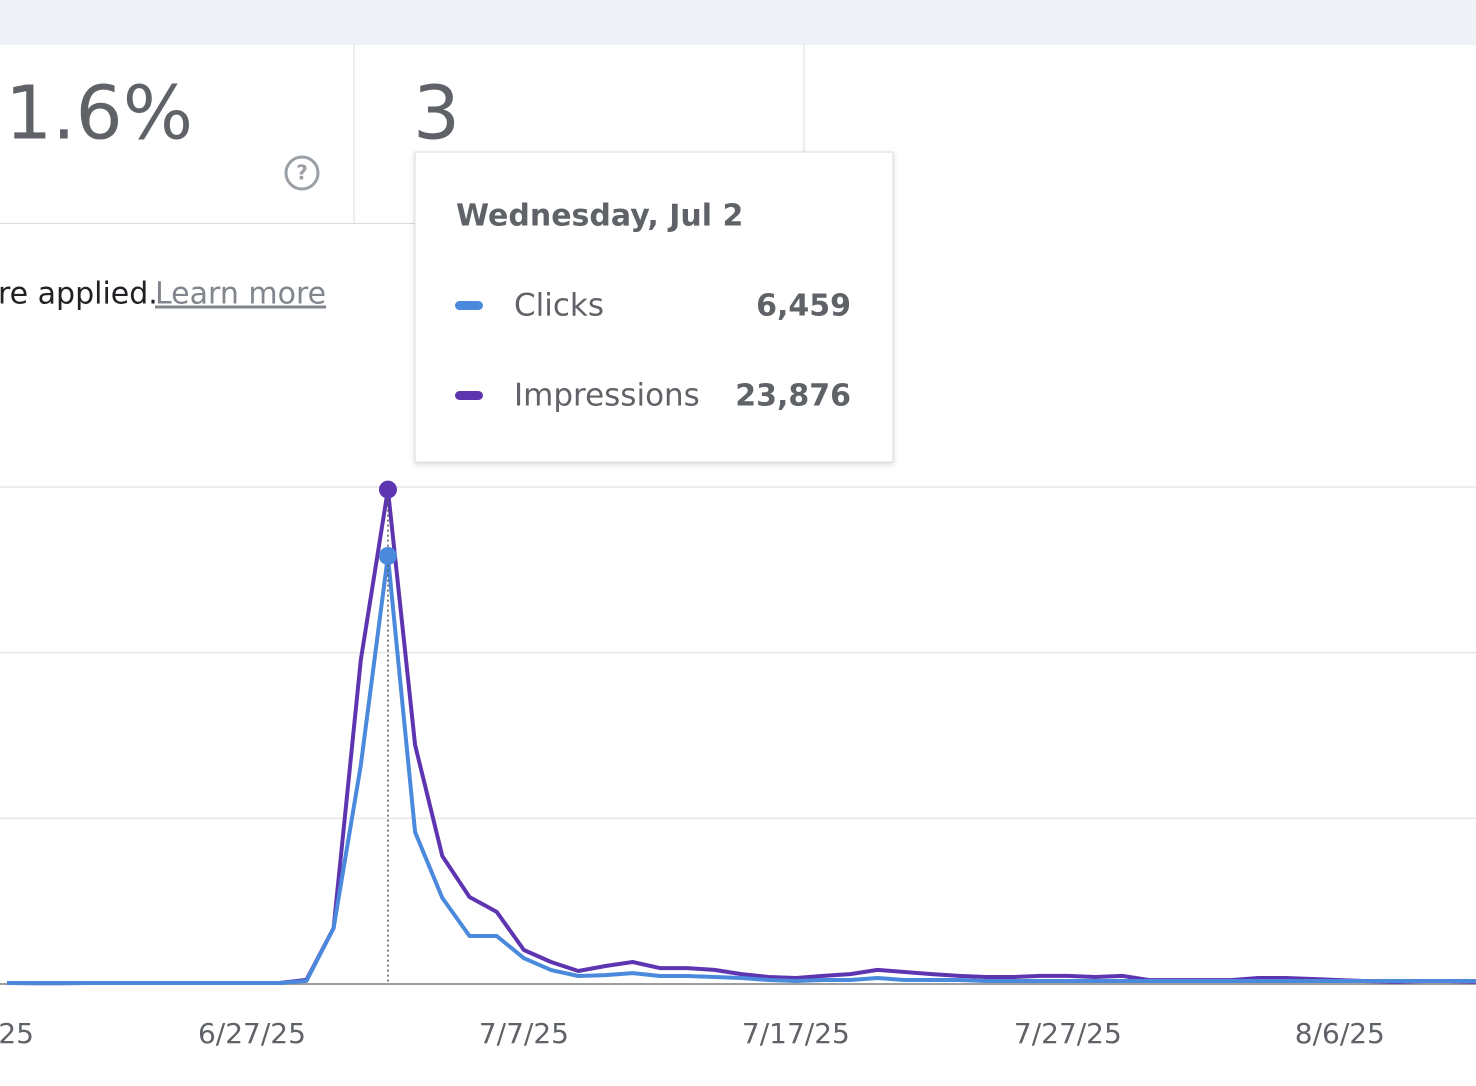  What do you see at coordinates (803, 306) in the screenshot?
I see `tooltip-value: 6,459` at bounding box center [803, 306].